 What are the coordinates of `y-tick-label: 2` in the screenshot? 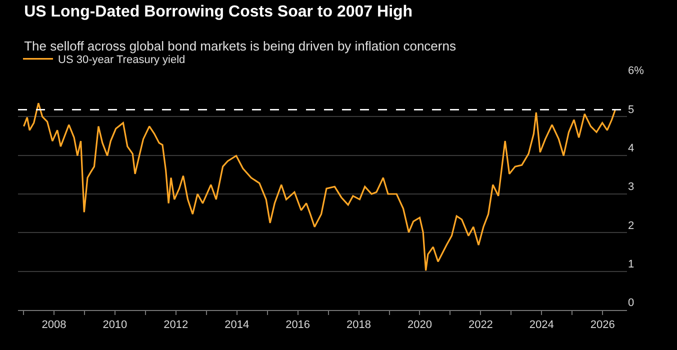 It's located at (631, 226).